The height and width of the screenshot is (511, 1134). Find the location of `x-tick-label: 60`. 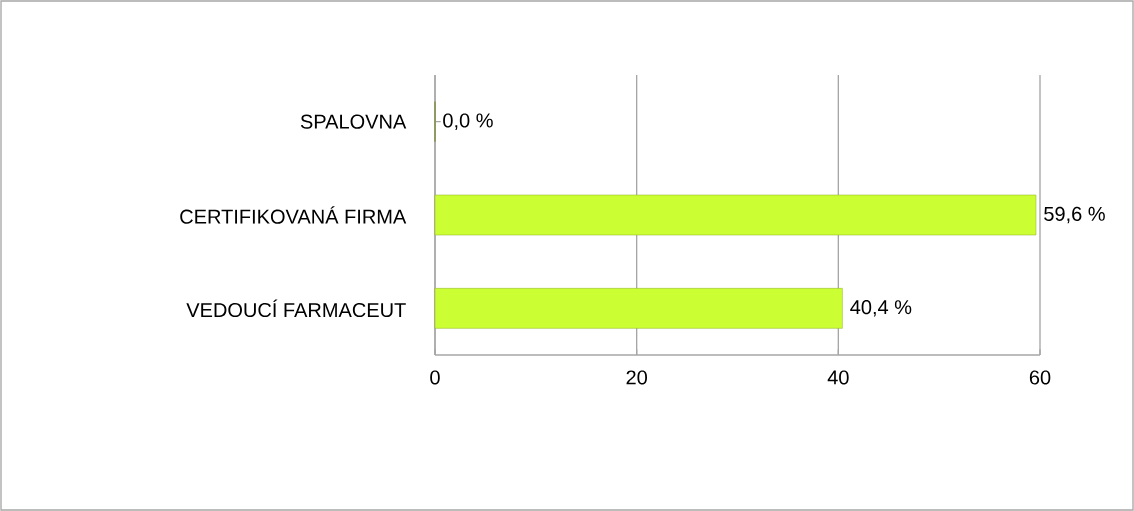

x-tick-label: 60 is located at coordinates (1040, 377).